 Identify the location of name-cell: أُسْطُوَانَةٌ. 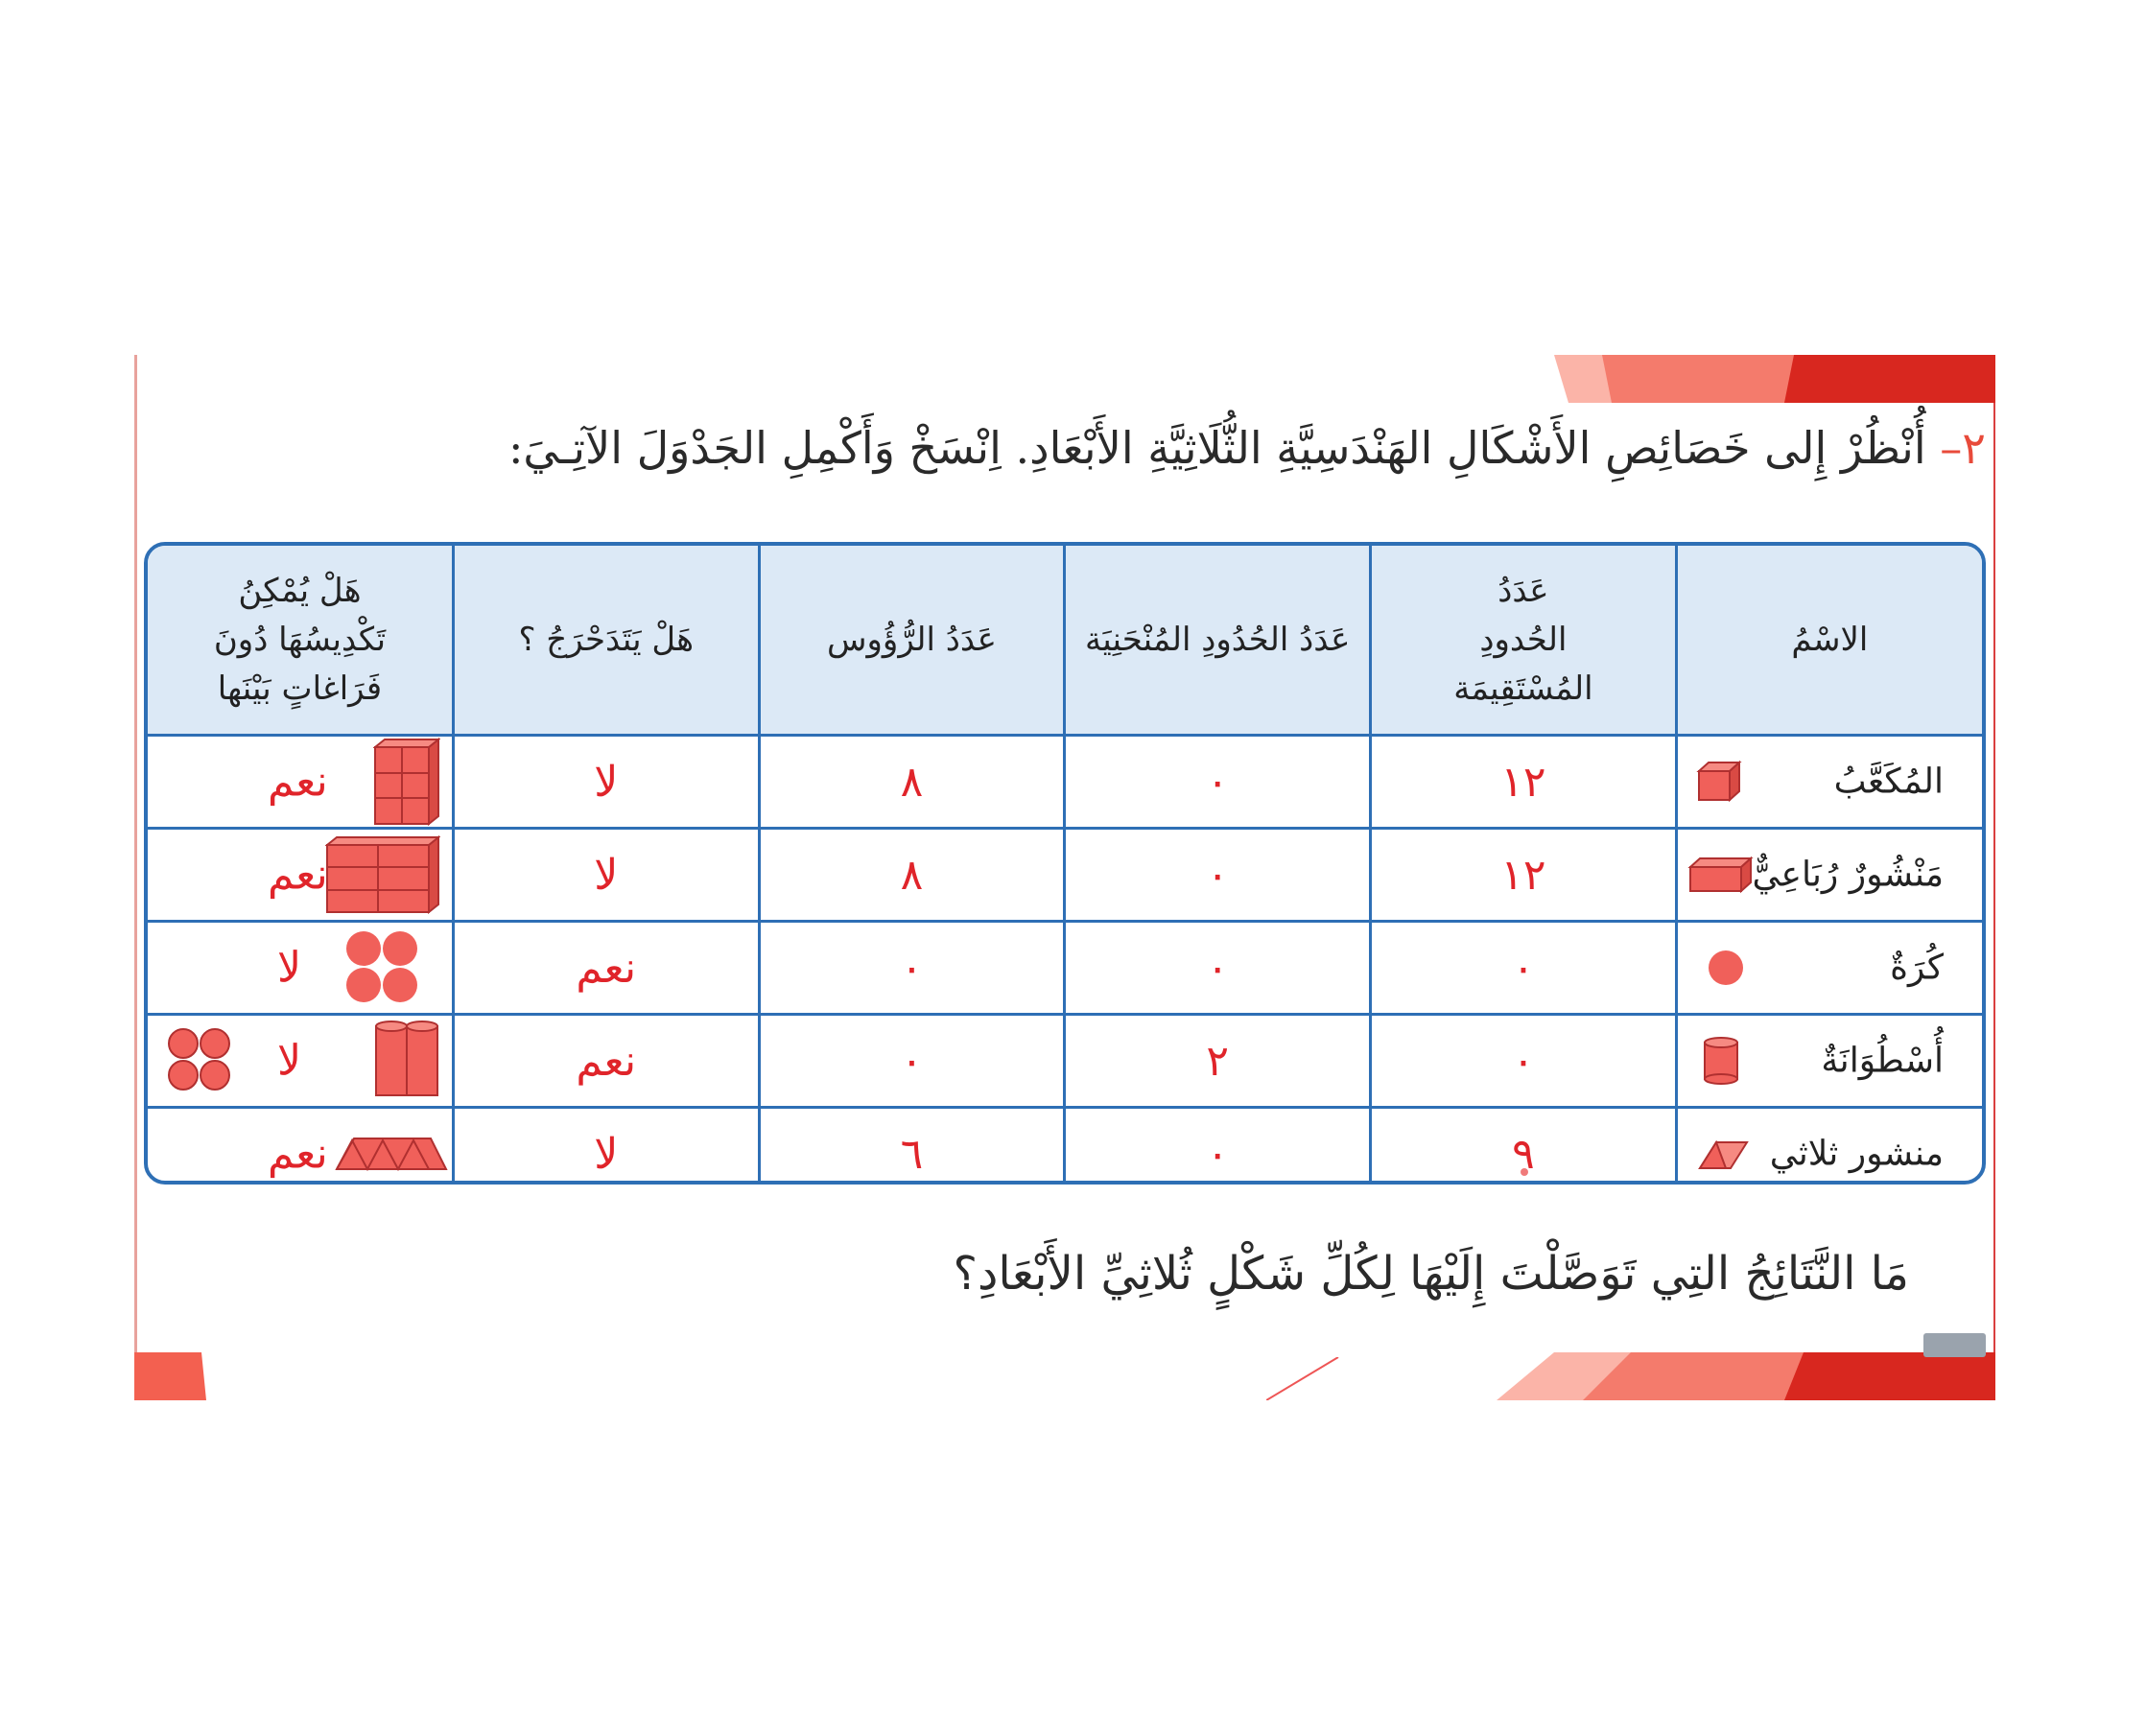
(1828, 1061).